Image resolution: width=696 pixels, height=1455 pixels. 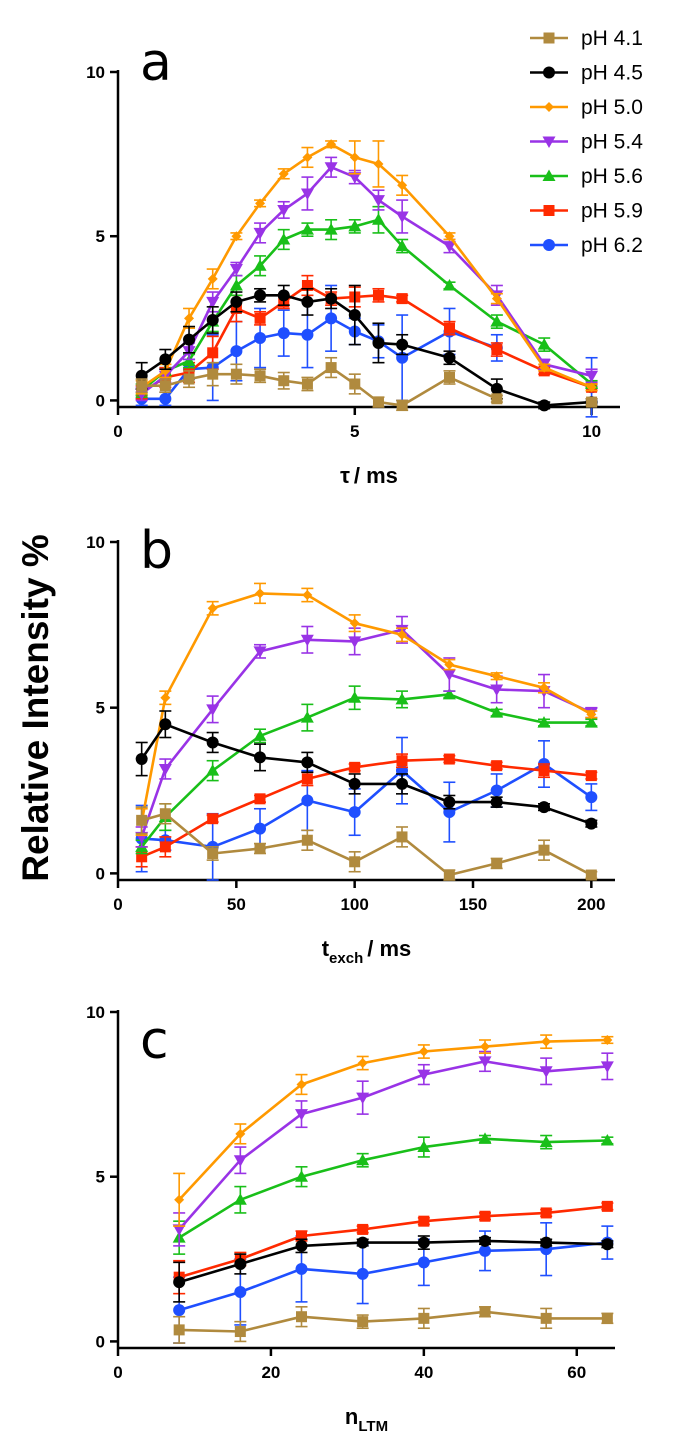 I want to click on y-tick-label: 0, so click(x=100, y=400).